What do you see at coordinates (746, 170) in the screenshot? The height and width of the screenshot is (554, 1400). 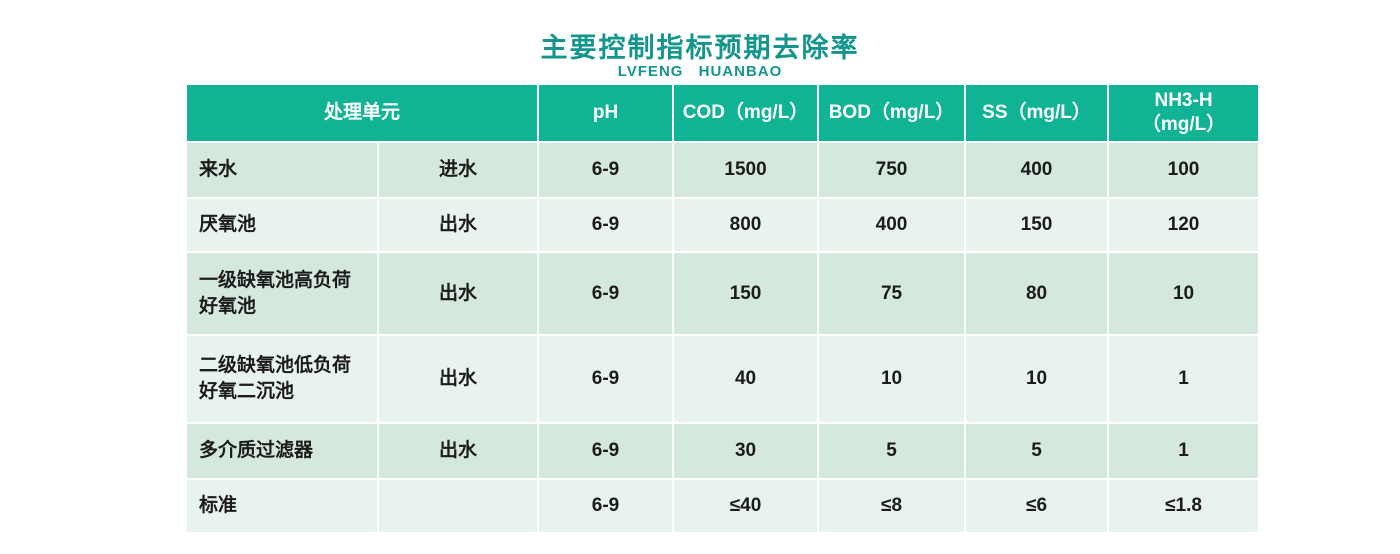 I see `value-cell: 1500` at bounding box center [746, 170].